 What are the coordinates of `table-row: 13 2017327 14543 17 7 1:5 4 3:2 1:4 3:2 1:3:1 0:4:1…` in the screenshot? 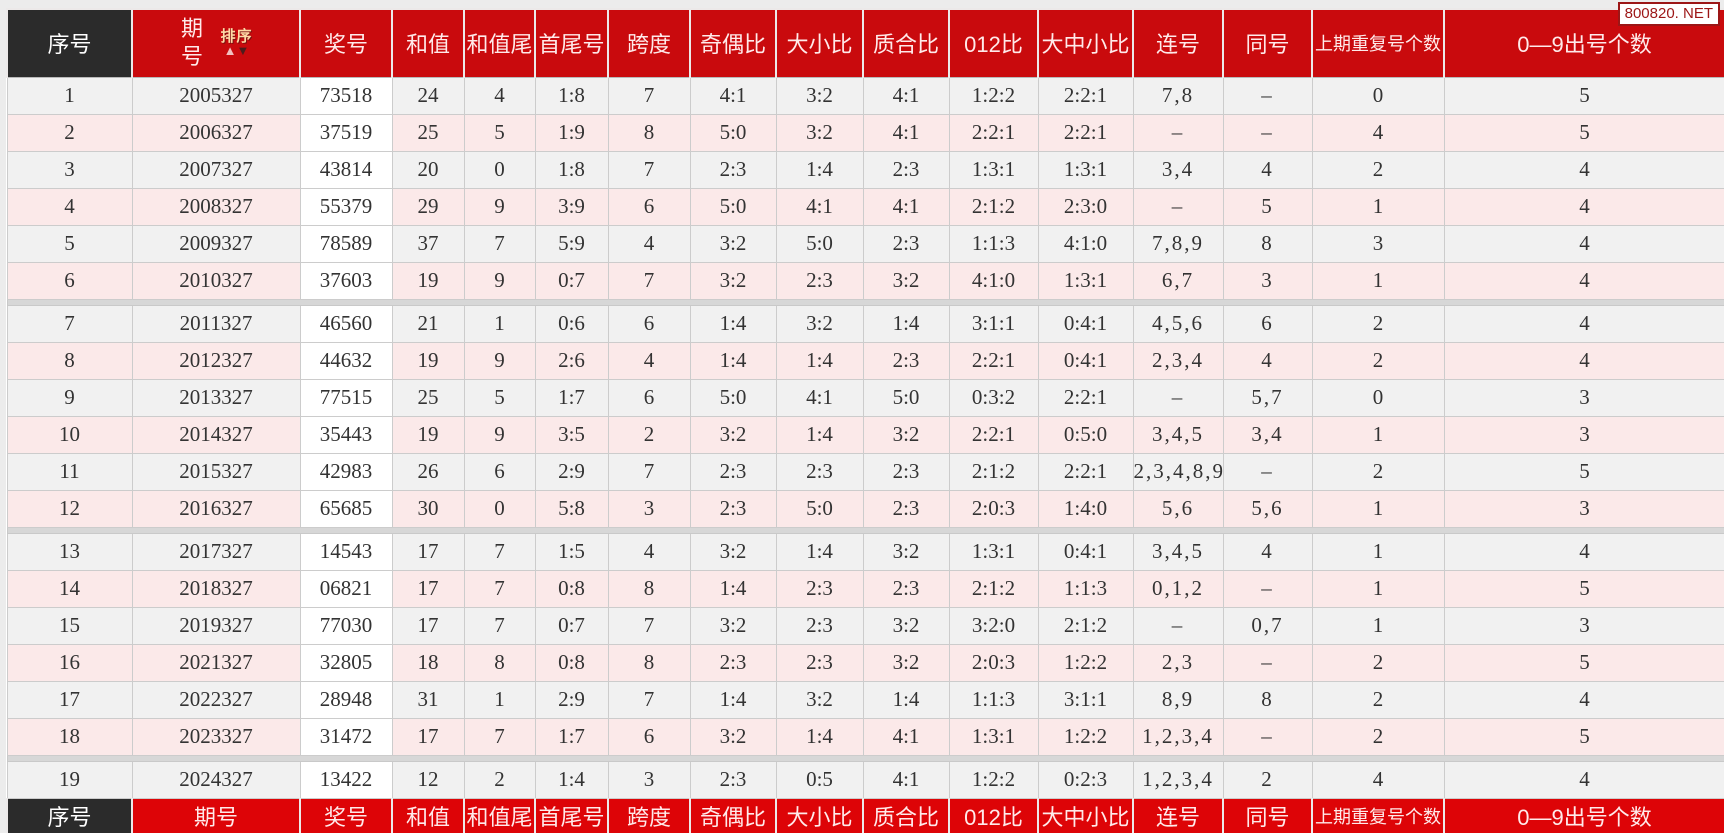 It's located at (865, 551).